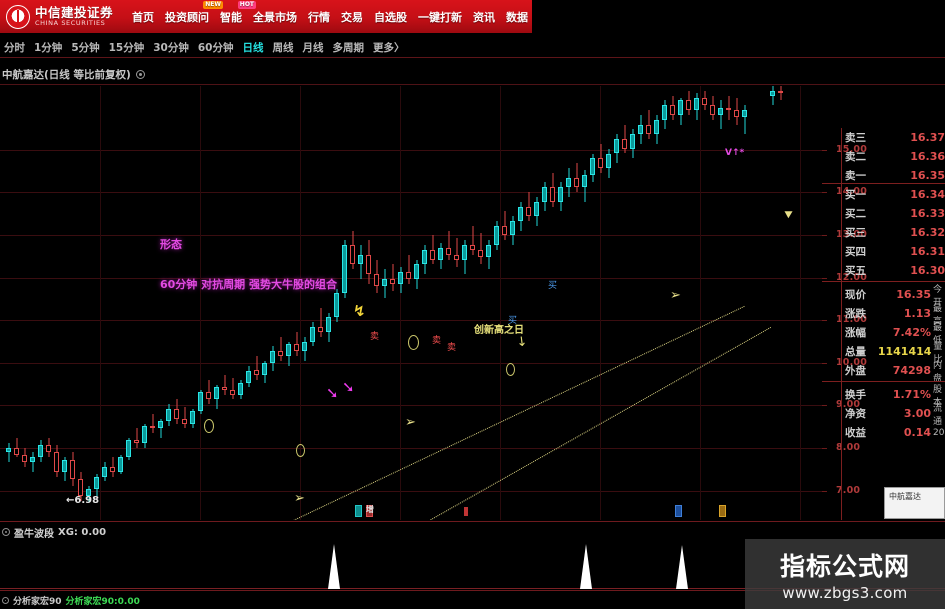 Image resolution: width=945 pixels, height=609 pixels. I want to click on sub2-dot-icon, so click(5, 600).